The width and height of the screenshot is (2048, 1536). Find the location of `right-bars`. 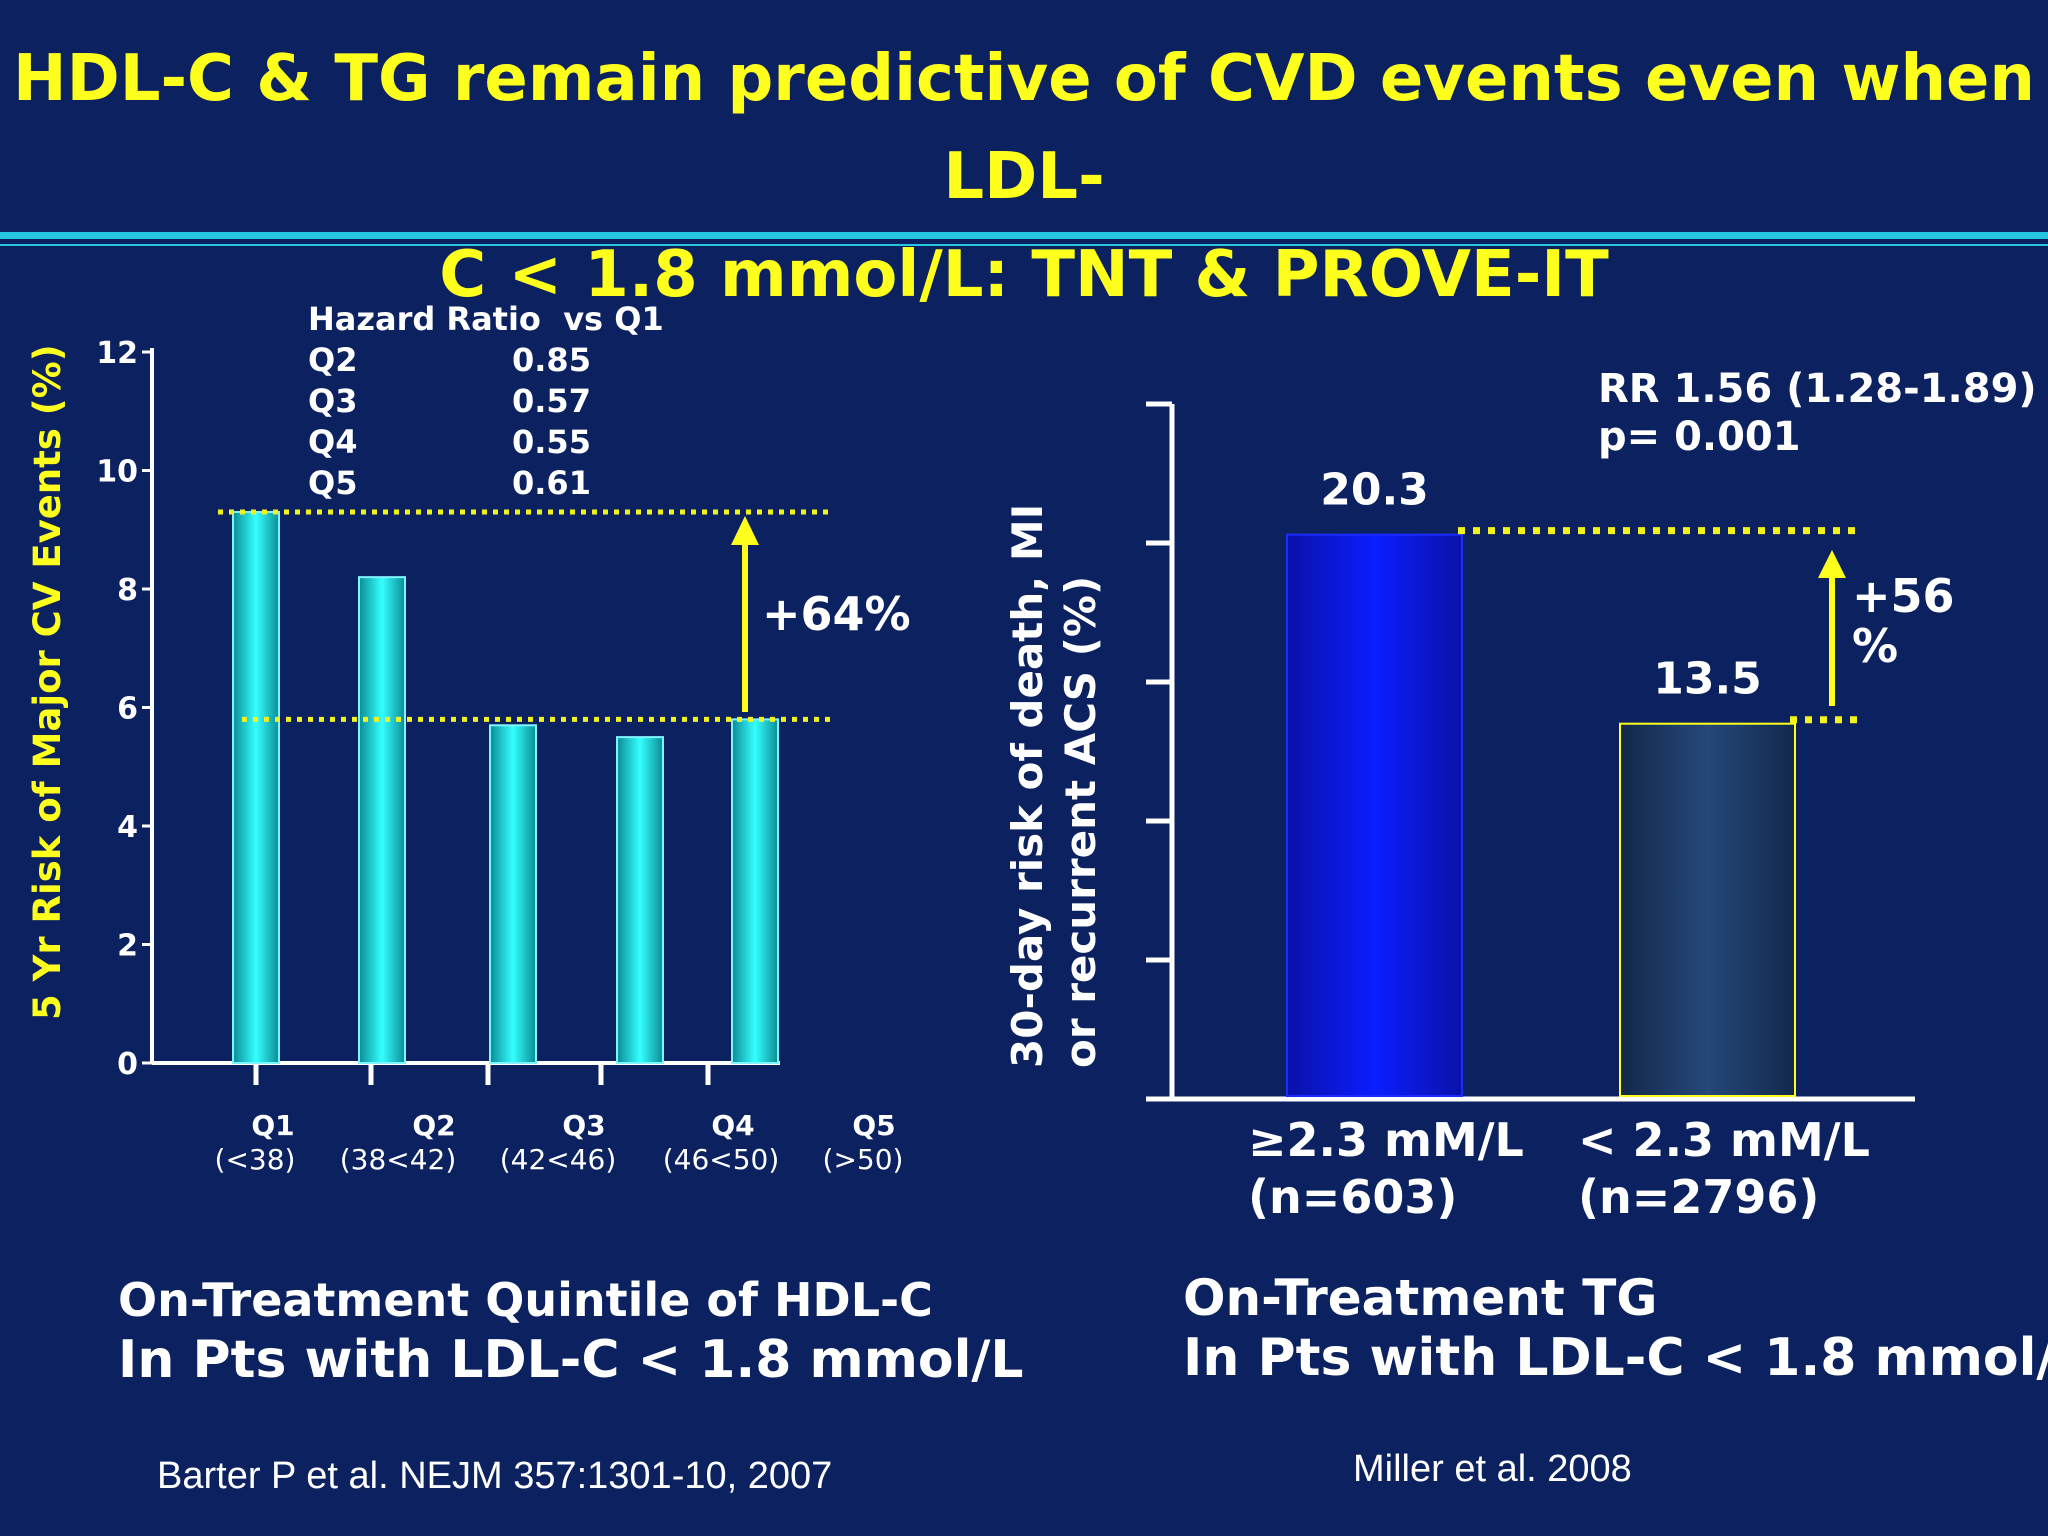

right-bars is located at coordinates (1541, 815).